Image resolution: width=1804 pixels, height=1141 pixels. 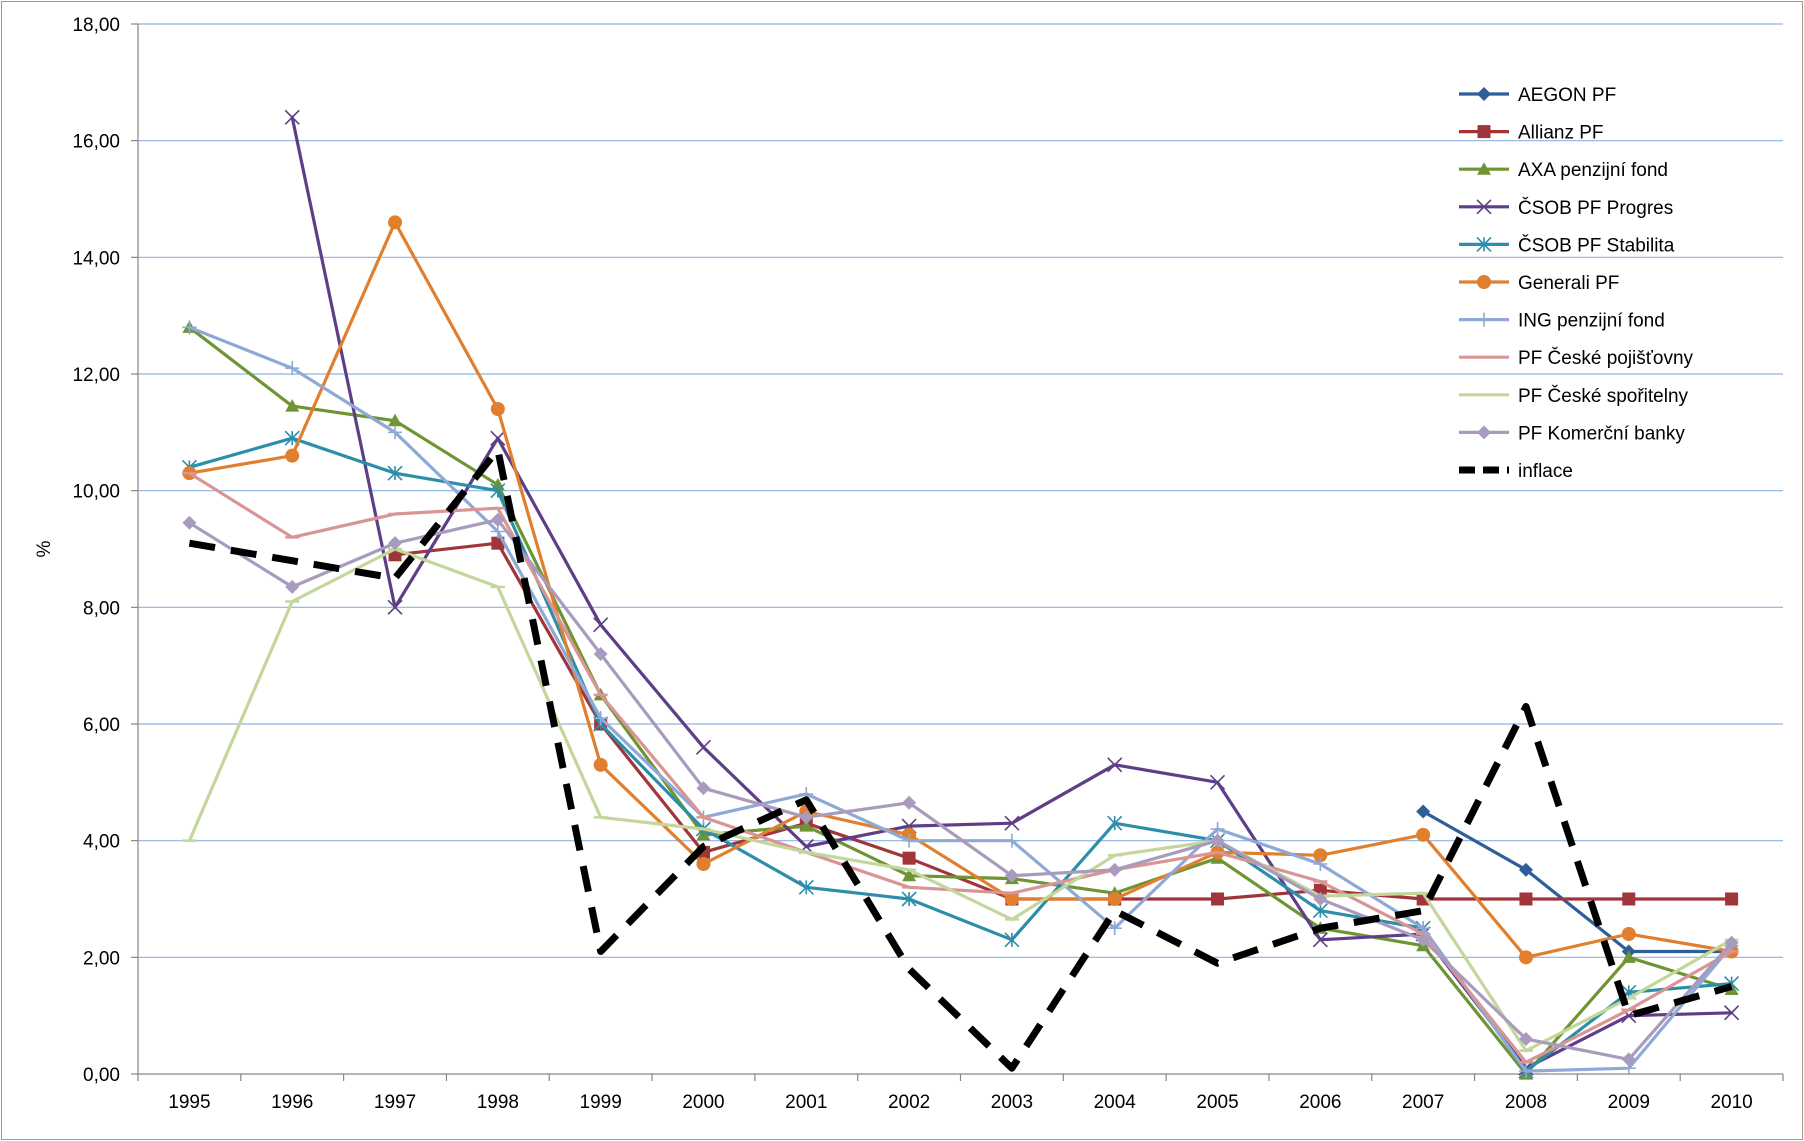 I want to click on legend-marker-csob-pf-stabilita, so click(x=1484, y=244).